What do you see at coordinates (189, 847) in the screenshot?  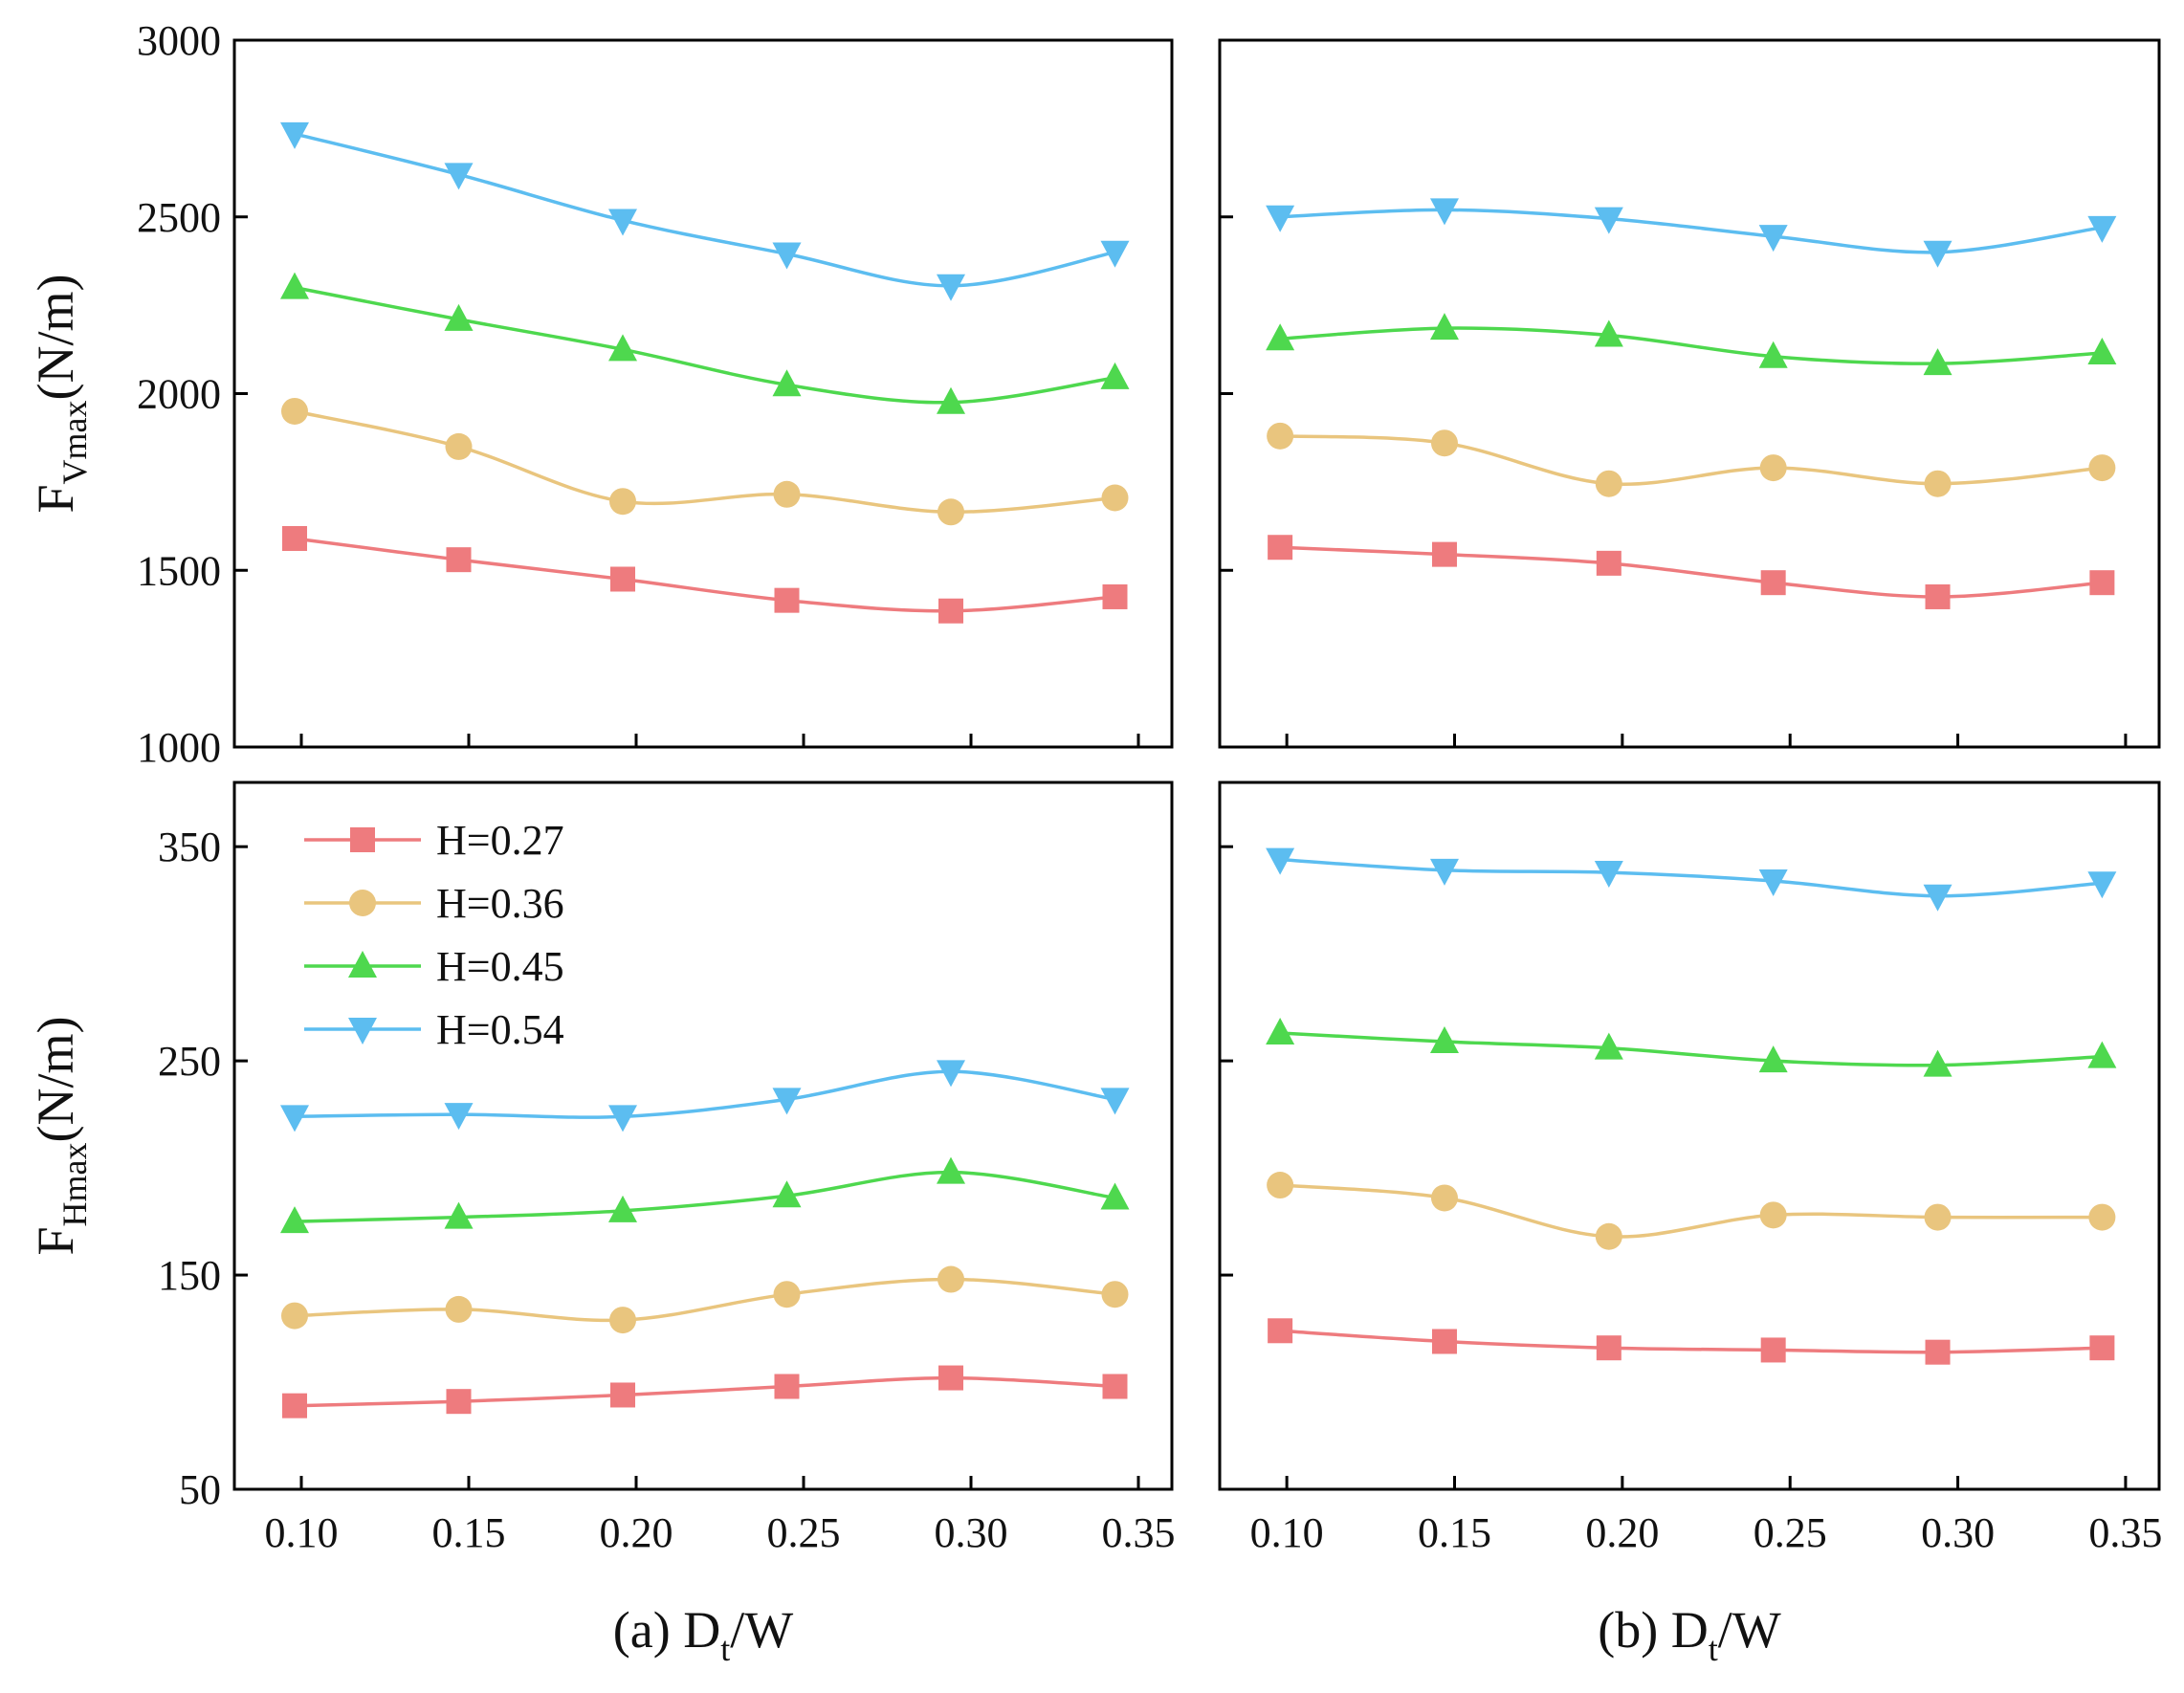 I see `y-tick-label: 350` at bounding box center [189, 847].